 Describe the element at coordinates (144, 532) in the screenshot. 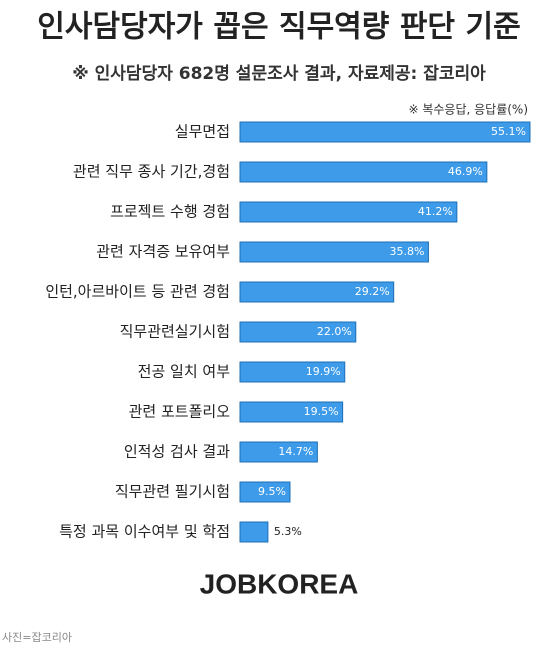

I see `category-label: 특정 과목 이수여부 및 학점` at that location.